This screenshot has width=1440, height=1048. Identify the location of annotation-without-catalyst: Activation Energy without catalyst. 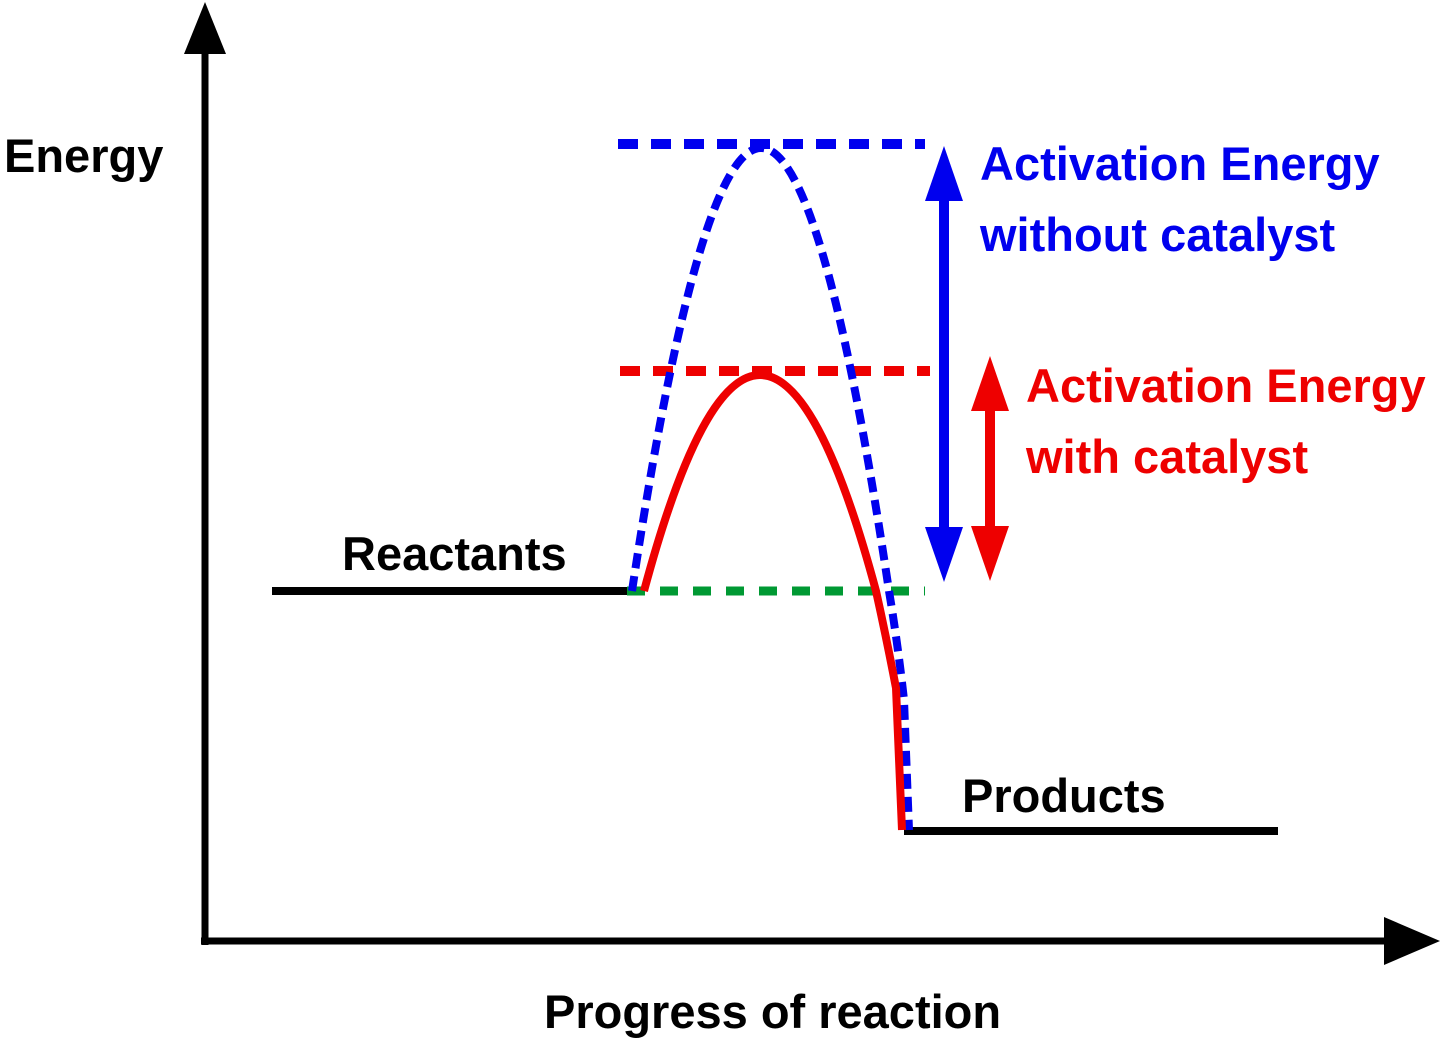
(1180, 199).